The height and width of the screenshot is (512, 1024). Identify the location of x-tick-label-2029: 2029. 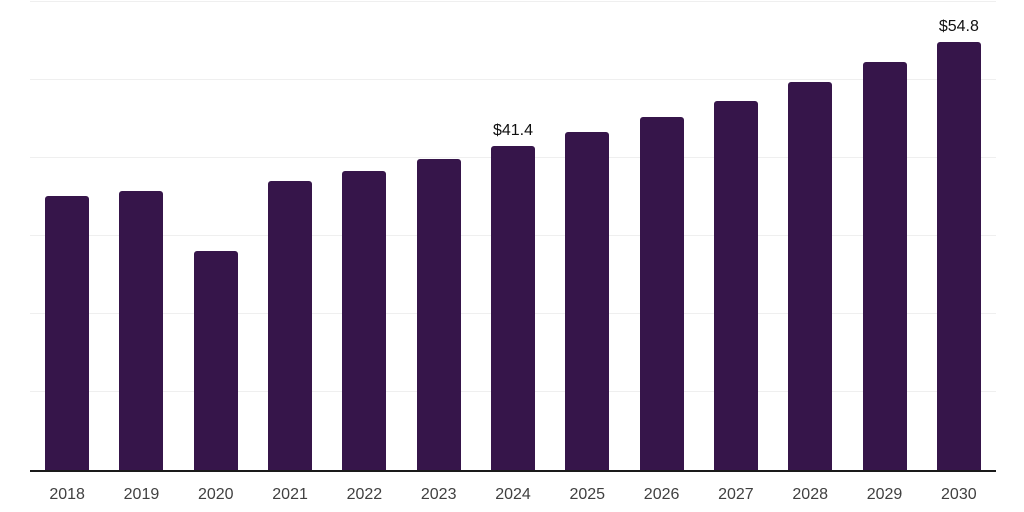
(884, 494).